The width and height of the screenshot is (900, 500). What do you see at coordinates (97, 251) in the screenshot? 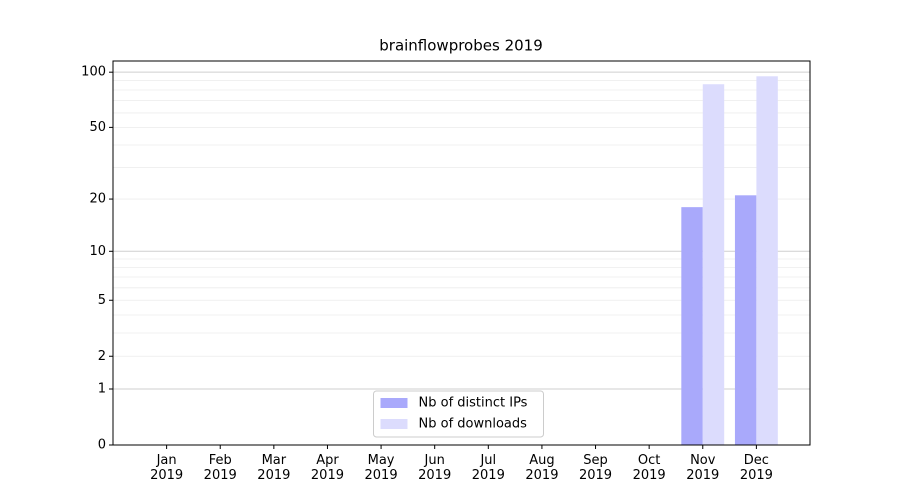
I see `y-tick-label: 10` at bounding box center [97, 251].